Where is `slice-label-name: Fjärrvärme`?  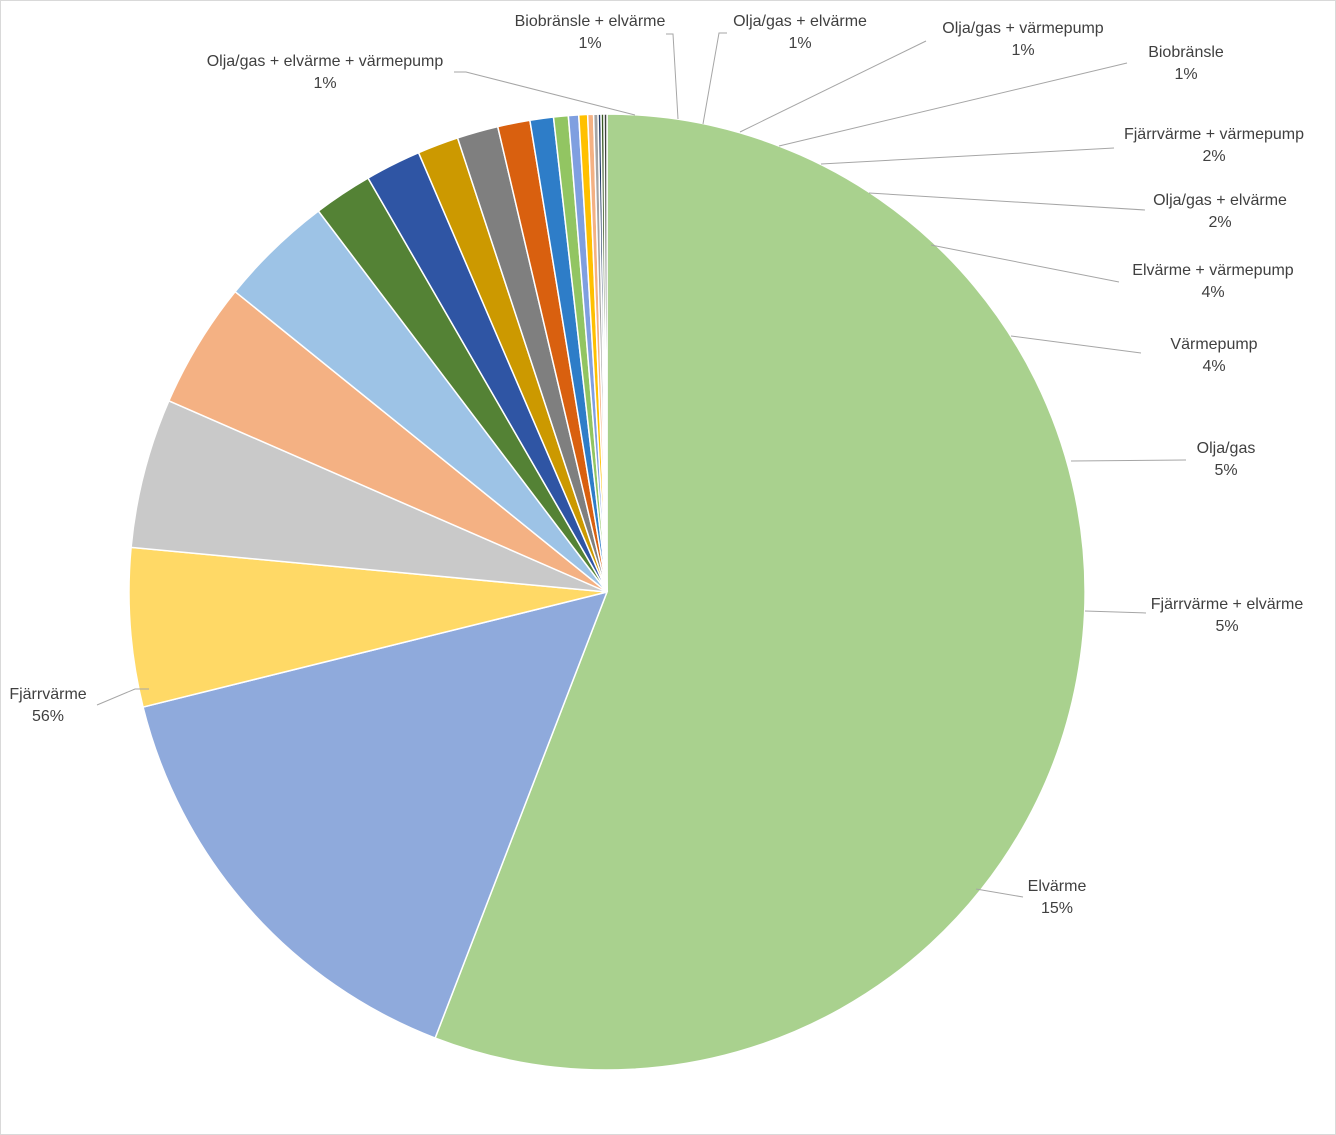
slice-label-name: Fjärrvärme is located at coordinates (47, 694).